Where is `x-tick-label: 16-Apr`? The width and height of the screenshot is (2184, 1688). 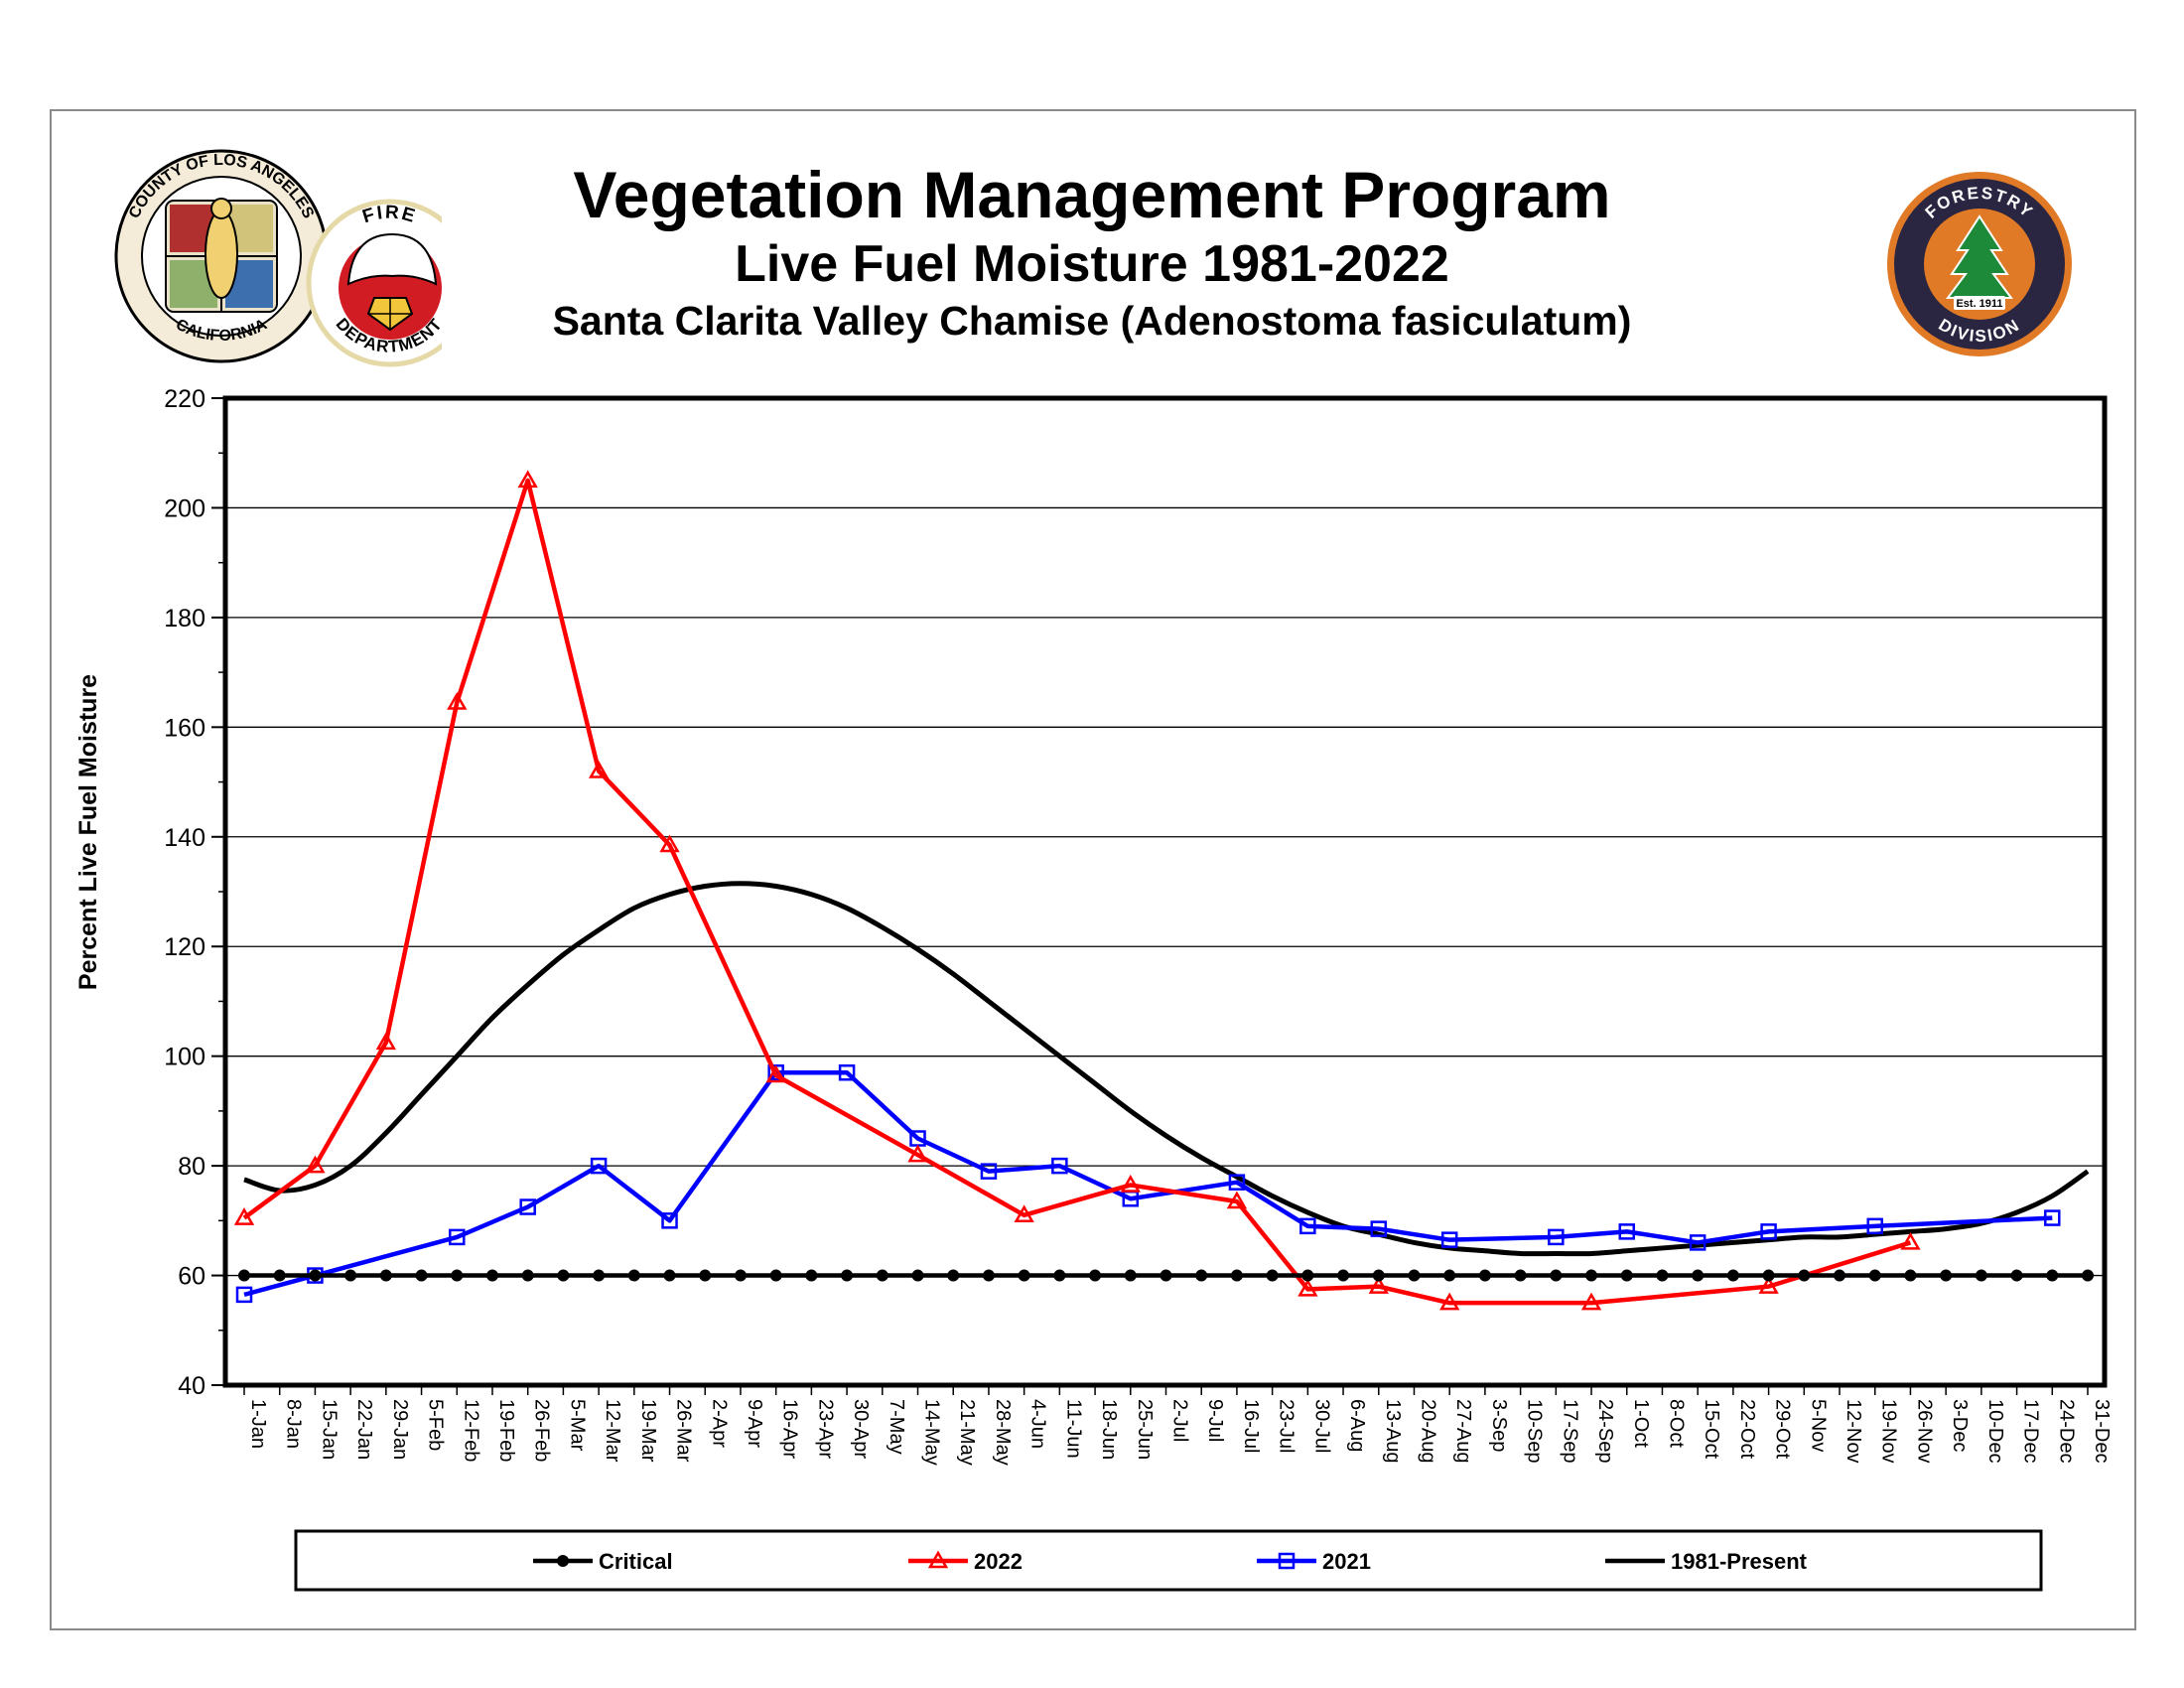
x-tick-label: 16-Apr is located at coordinates (790, 1429).